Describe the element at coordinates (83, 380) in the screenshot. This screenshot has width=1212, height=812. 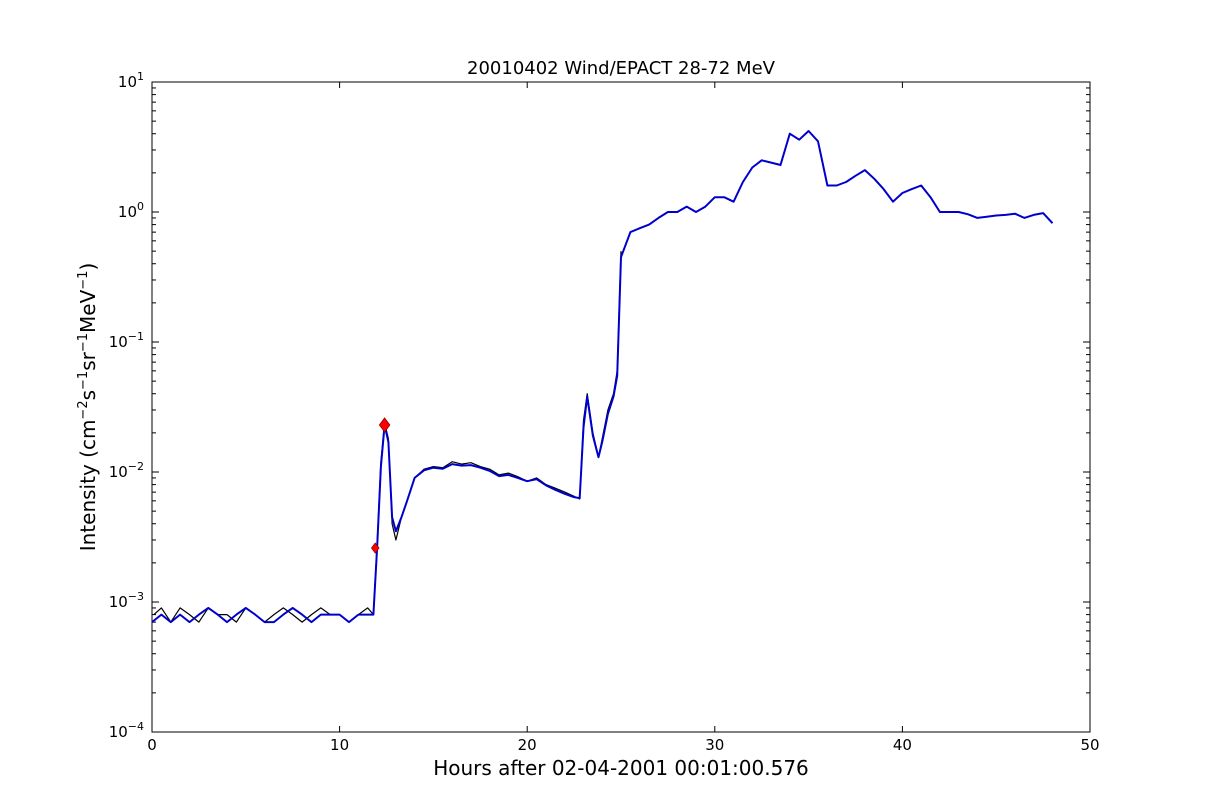
I see `y-axis-title-exp2: −1` at that location.